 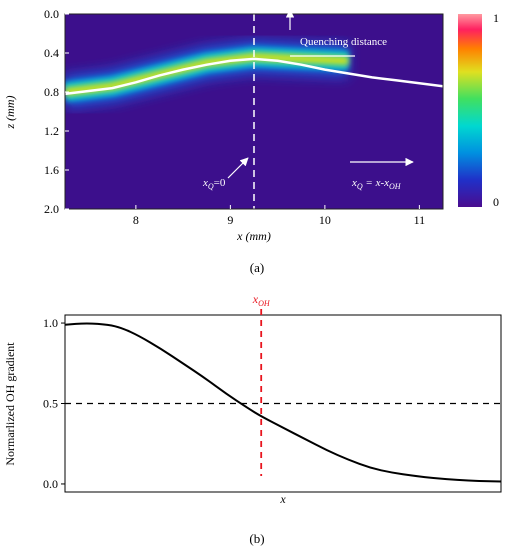 I want to click on y-tick-label: 0.5, so click(x=50, y=404).